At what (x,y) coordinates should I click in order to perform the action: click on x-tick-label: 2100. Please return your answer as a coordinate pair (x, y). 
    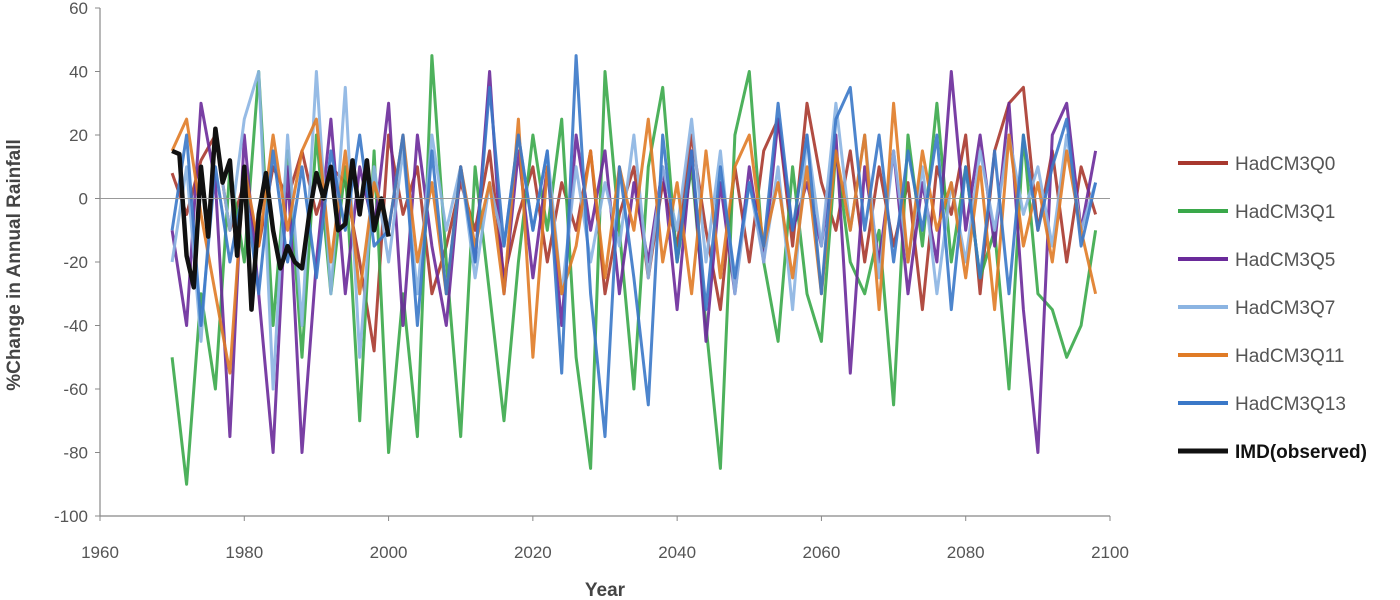
    Looking at the image, I should click on (1110, 552).